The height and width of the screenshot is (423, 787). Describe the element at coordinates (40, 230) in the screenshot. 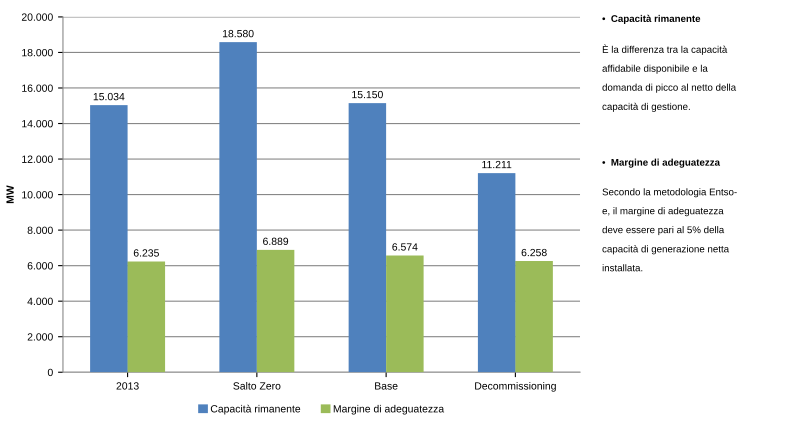

I see `y-tick-label: 8.000` at that location.